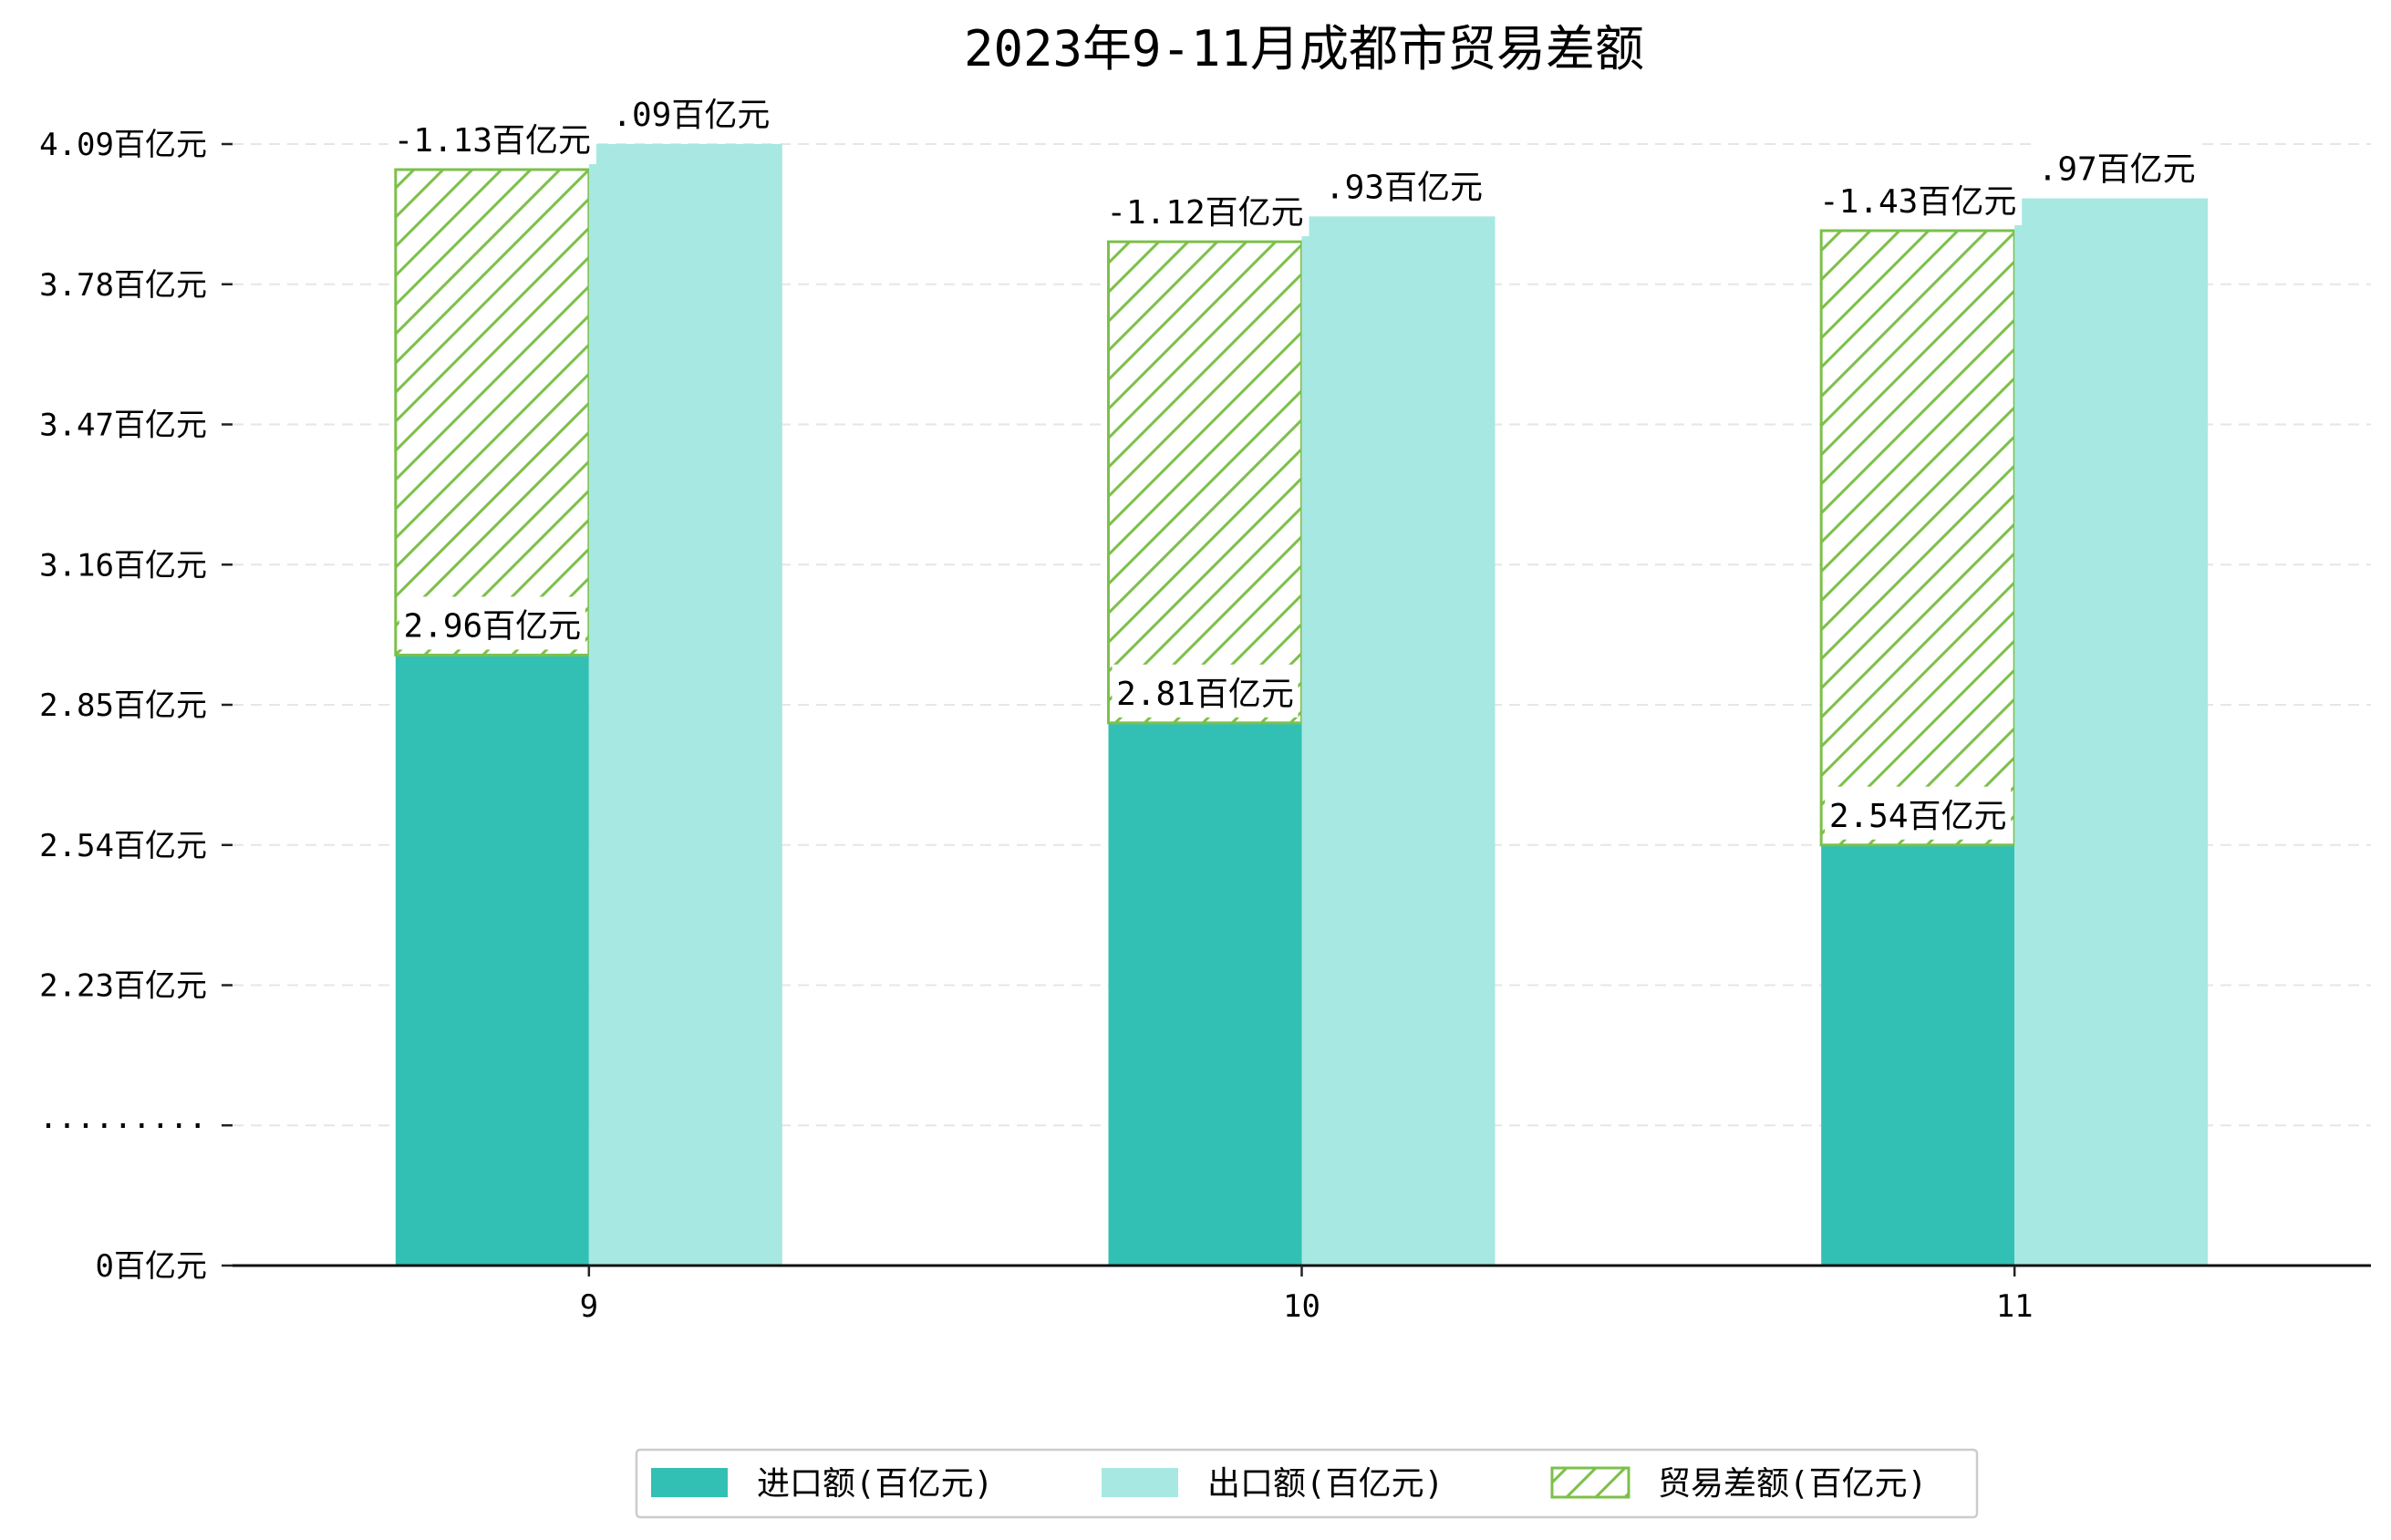  Describe the element at coordinates (151, 1266) in the screenshot. I see `y-tick-label: 0百亿元` at that location.